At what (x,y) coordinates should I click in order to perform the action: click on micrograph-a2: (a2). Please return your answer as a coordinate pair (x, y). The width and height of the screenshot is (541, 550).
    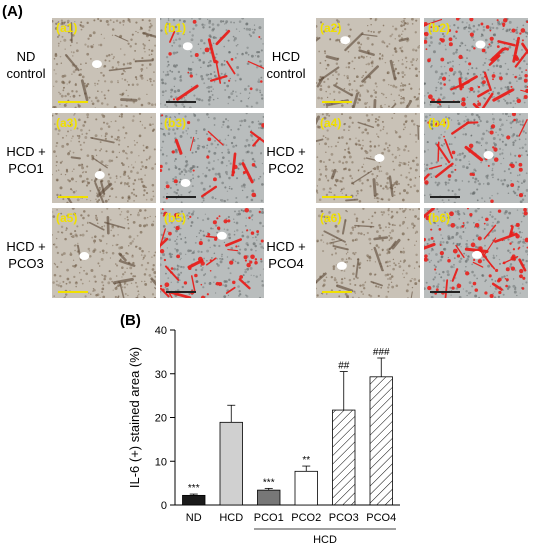
    Looking at the image, I should click on (368, 63).